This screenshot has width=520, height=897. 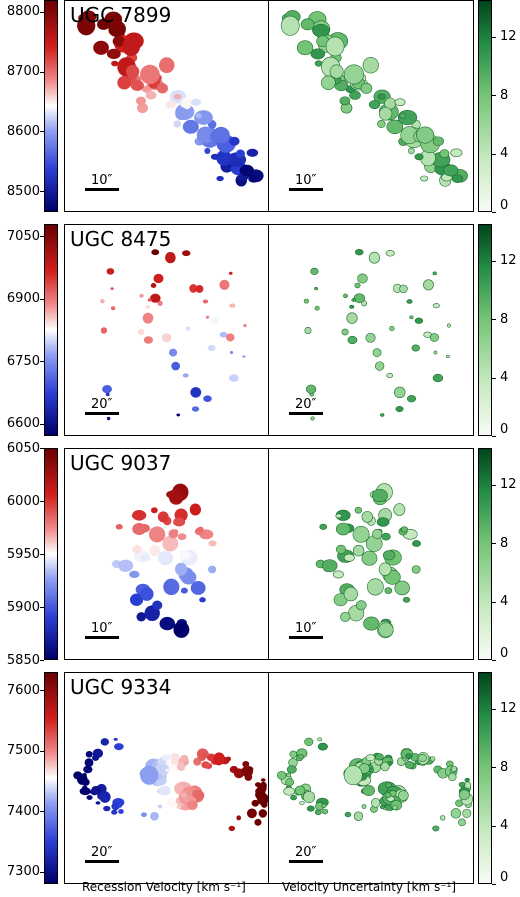 What do you see at coordinates (23, 690) in the screenshot?
I see `velocity-tick-label: 7600` at bounding box center [23, 690].